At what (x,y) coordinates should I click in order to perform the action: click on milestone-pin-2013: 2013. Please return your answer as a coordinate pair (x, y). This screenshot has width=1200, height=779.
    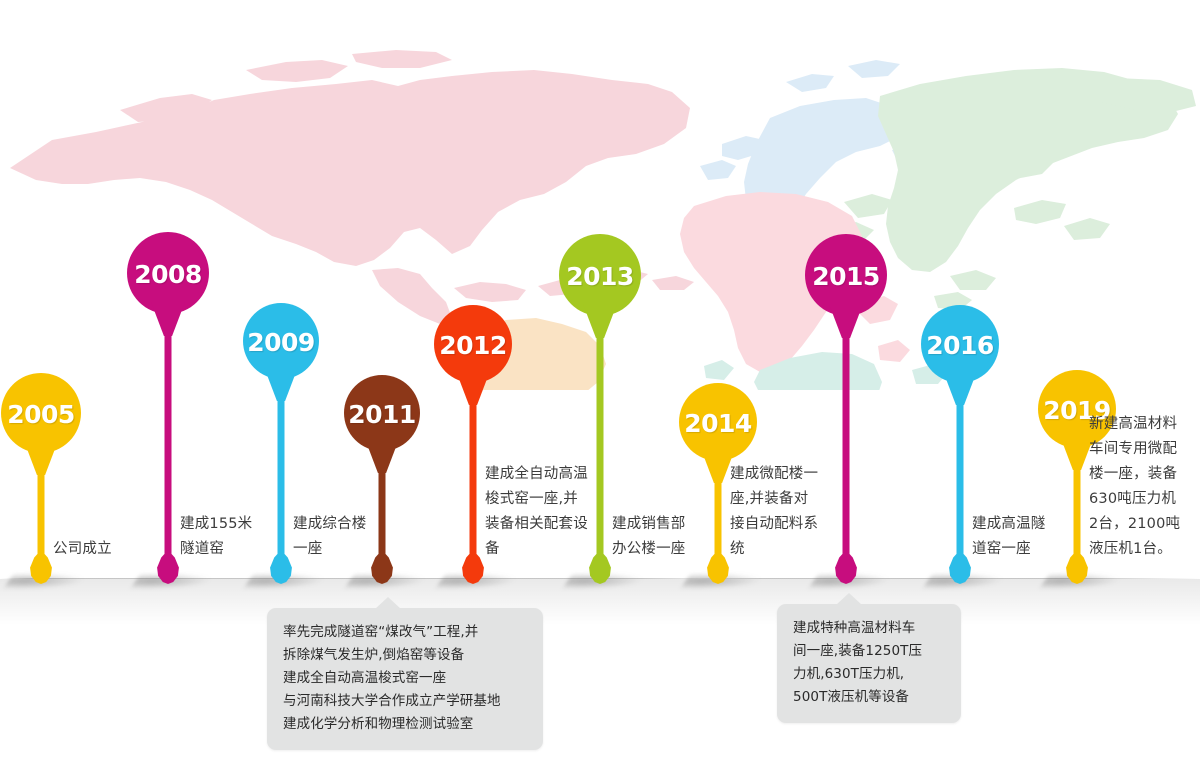
    Looking at the image, I should click on (600, 411).